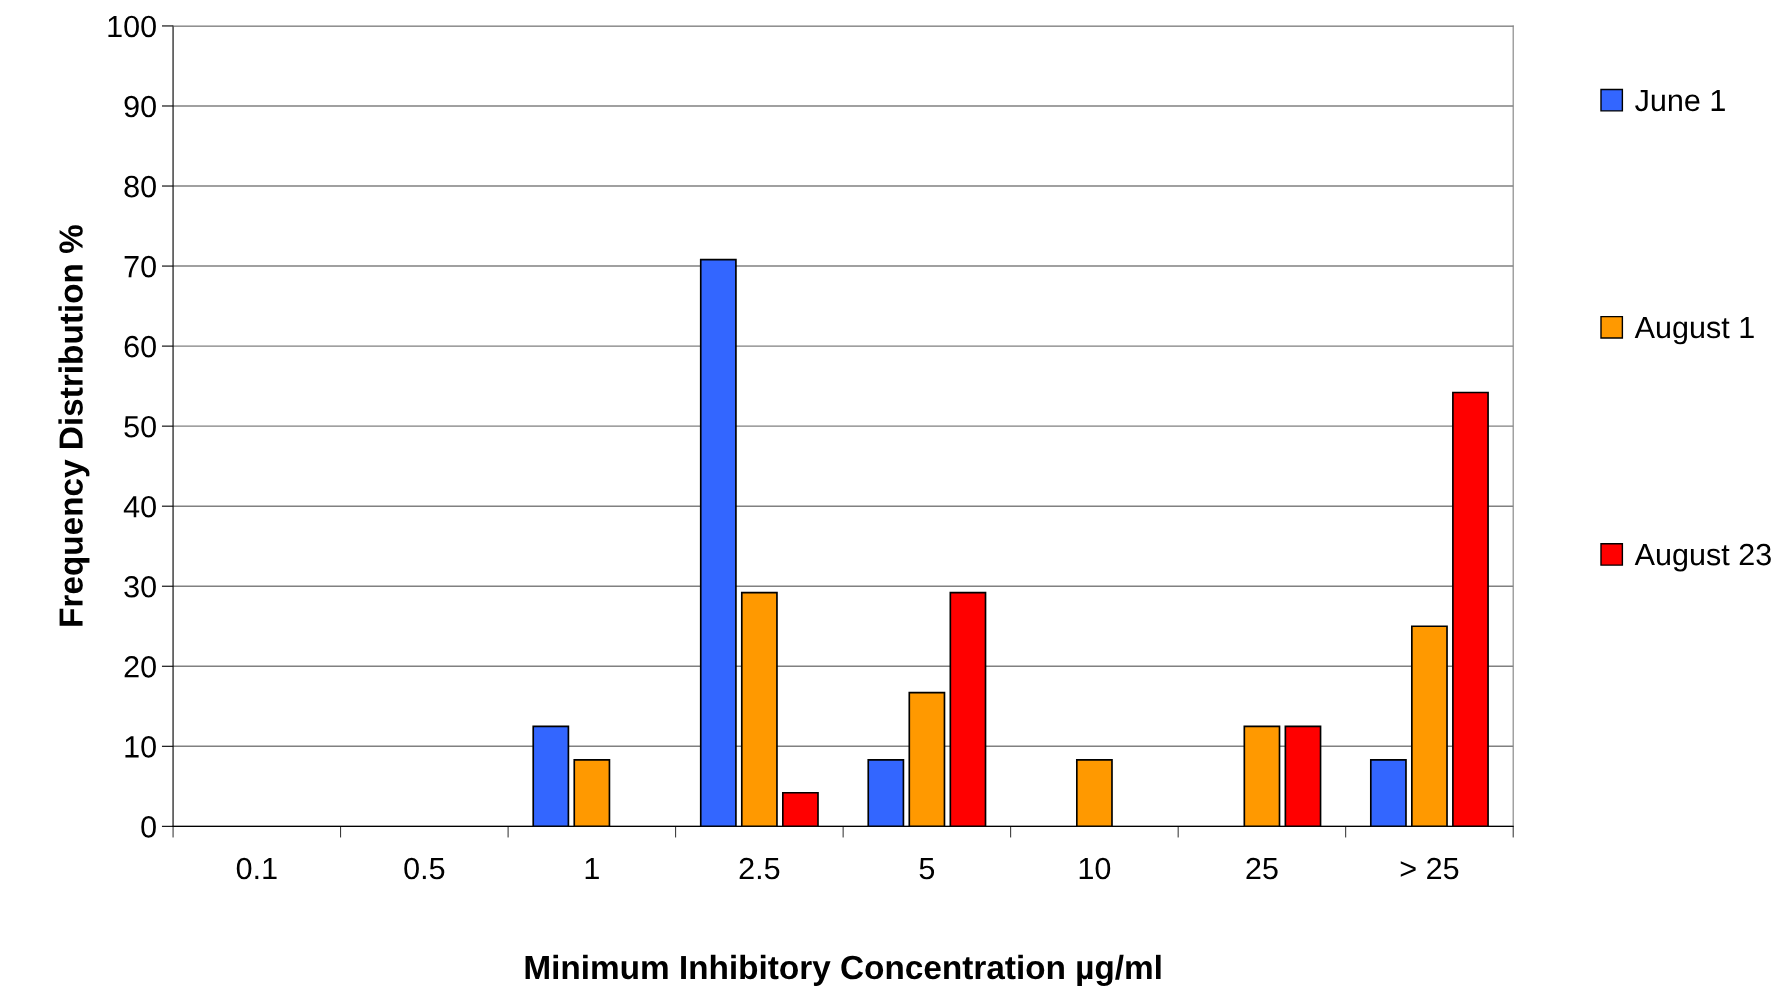 This screenshot has height=998, width=1775. I want to click on legend-label: August 23, so click(1702, 557).